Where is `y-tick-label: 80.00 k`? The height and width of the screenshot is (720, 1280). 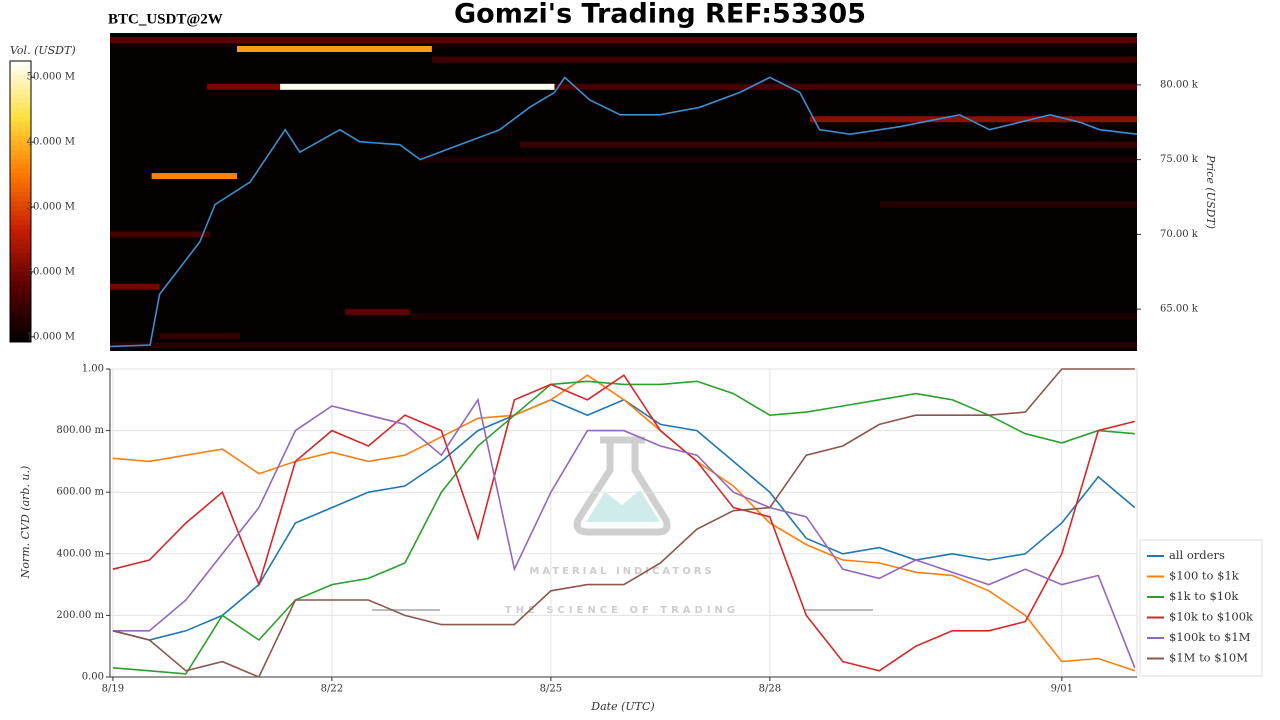
y-tick-label: 80.00 k is located at coordinates (1179, 84).